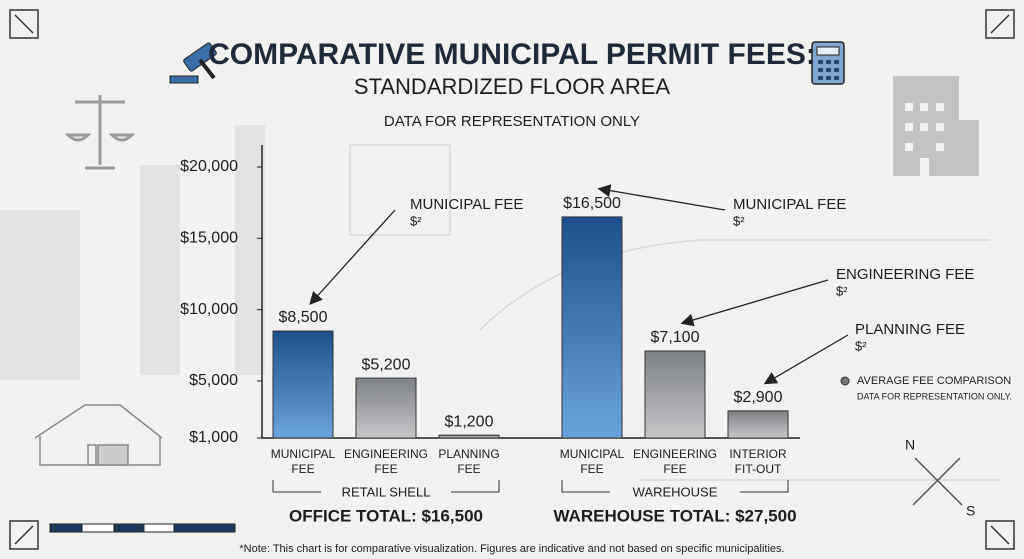  I want to click on compass-icon, so click(937, 481).